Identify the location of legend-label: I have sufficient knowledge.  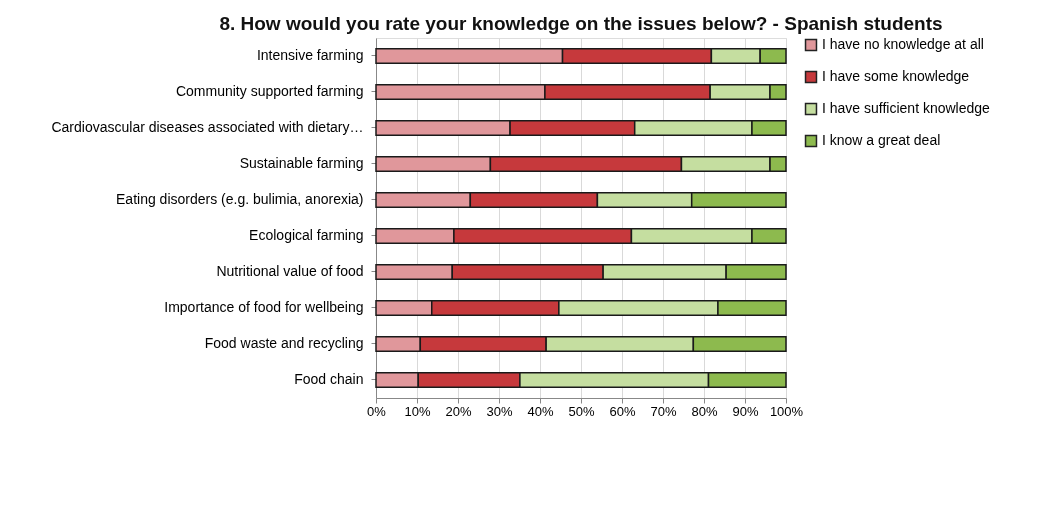
(906, 108).